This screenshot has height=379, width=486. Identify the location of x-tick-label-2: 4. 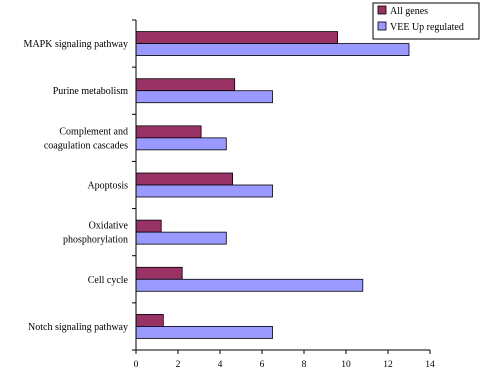
(220, 365).